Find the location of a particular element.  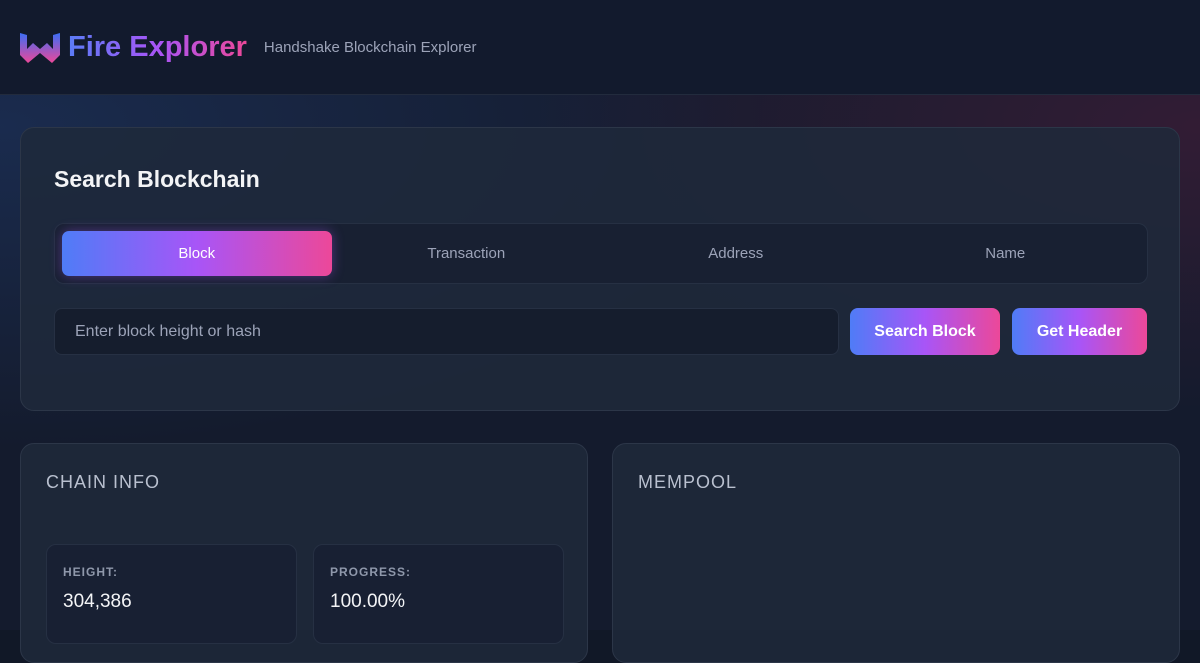

tab-block: Block is located at coordinates (197, 253).